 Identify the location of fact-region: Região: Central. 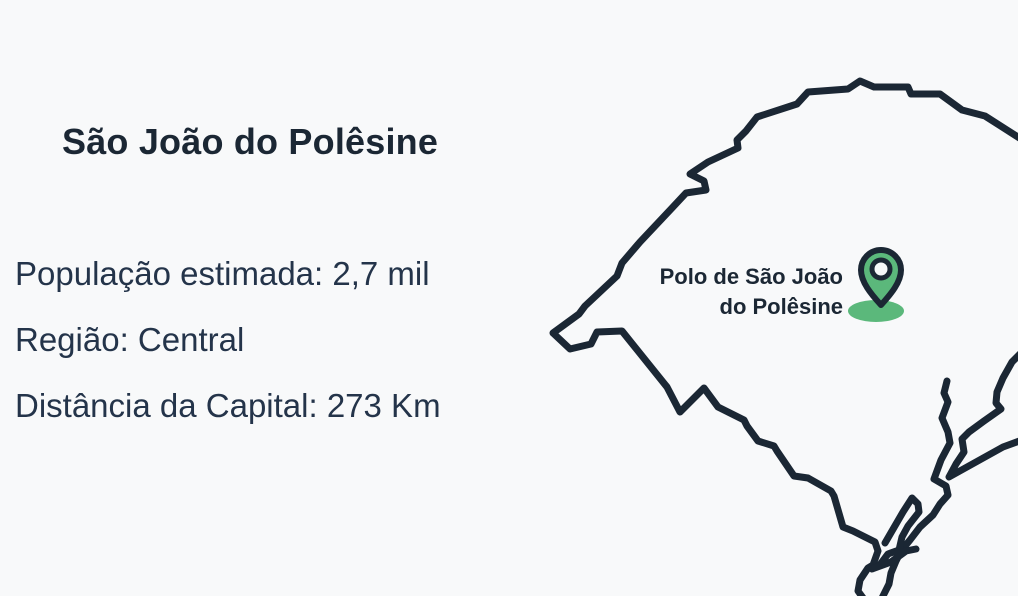
(130, 339).